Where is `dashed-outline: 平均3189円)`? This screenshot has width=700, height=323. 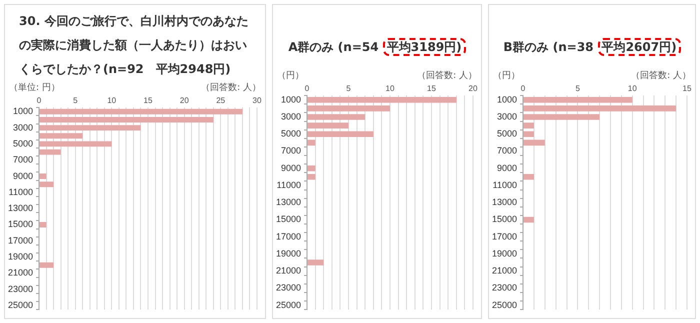 dashed-outline: 平均3189円) is located at coordinates (424, 47).